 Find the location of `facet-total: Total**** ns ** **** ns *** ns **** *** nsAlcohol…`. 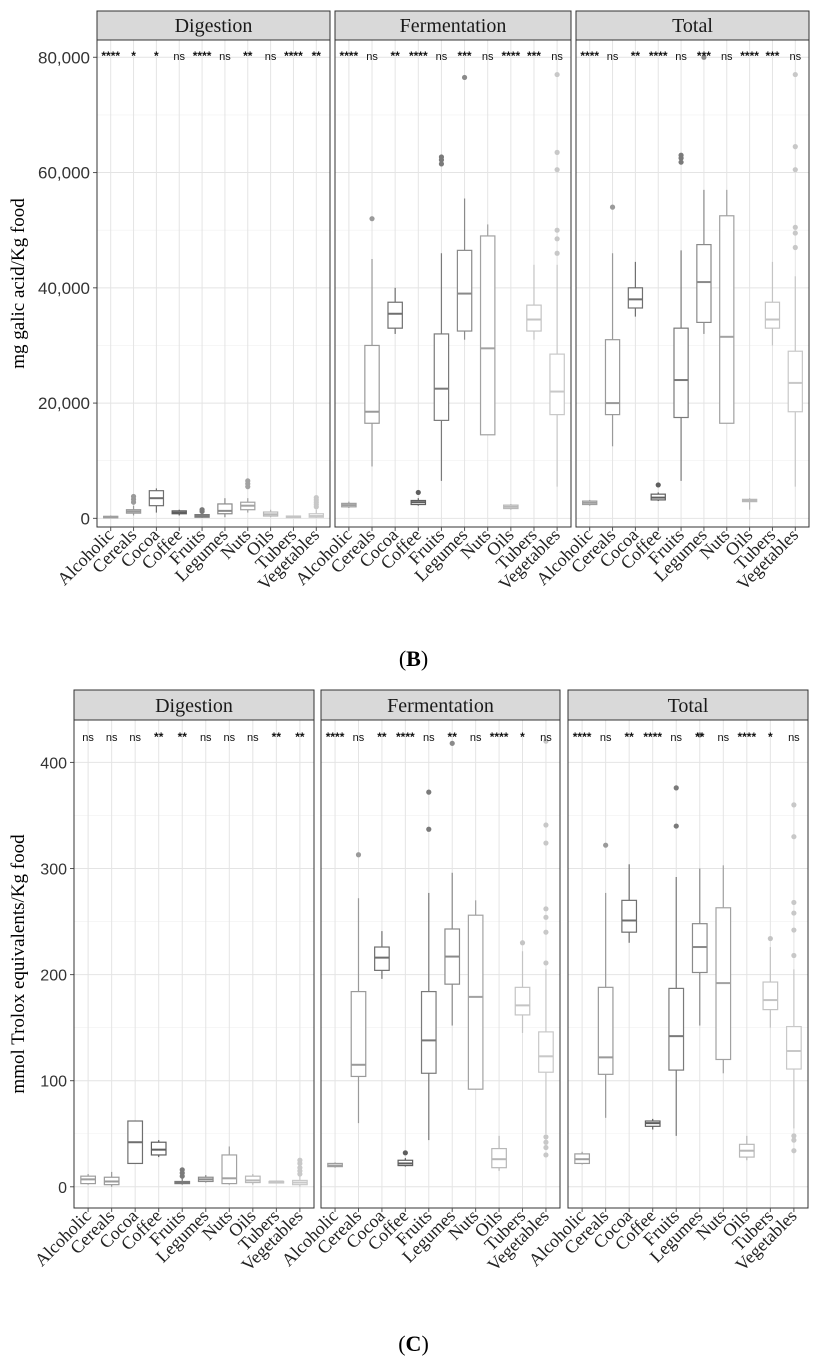

facet-total: Total**** ns ** **** ns *** ns **** *** nsAlcohol… is located at coordinates (671, 302).